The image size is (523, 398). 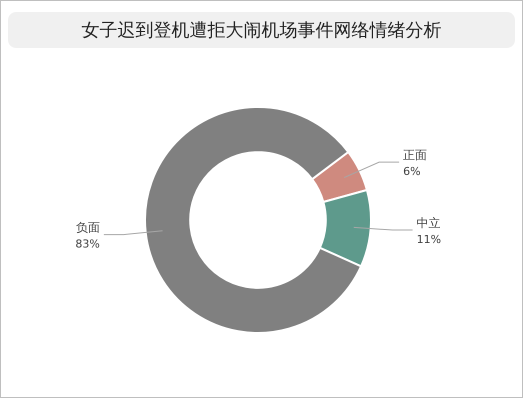 I want to click on slice-label: 中立, so click(x=428, y=223).